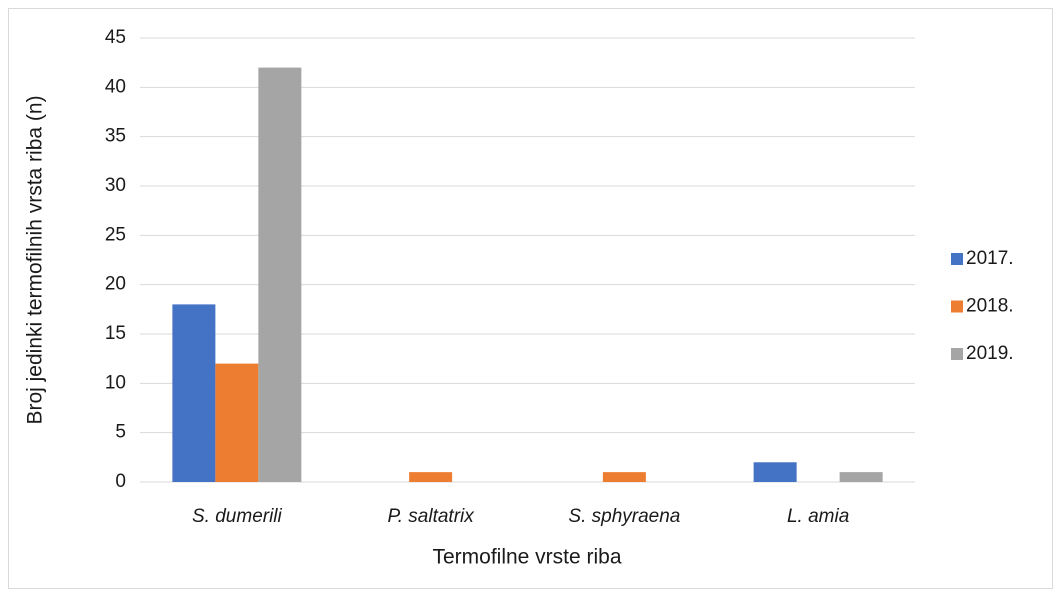 This screenshot has width=1062, height=598. I want to click on y-tick-label: 45, so click(115, 37).